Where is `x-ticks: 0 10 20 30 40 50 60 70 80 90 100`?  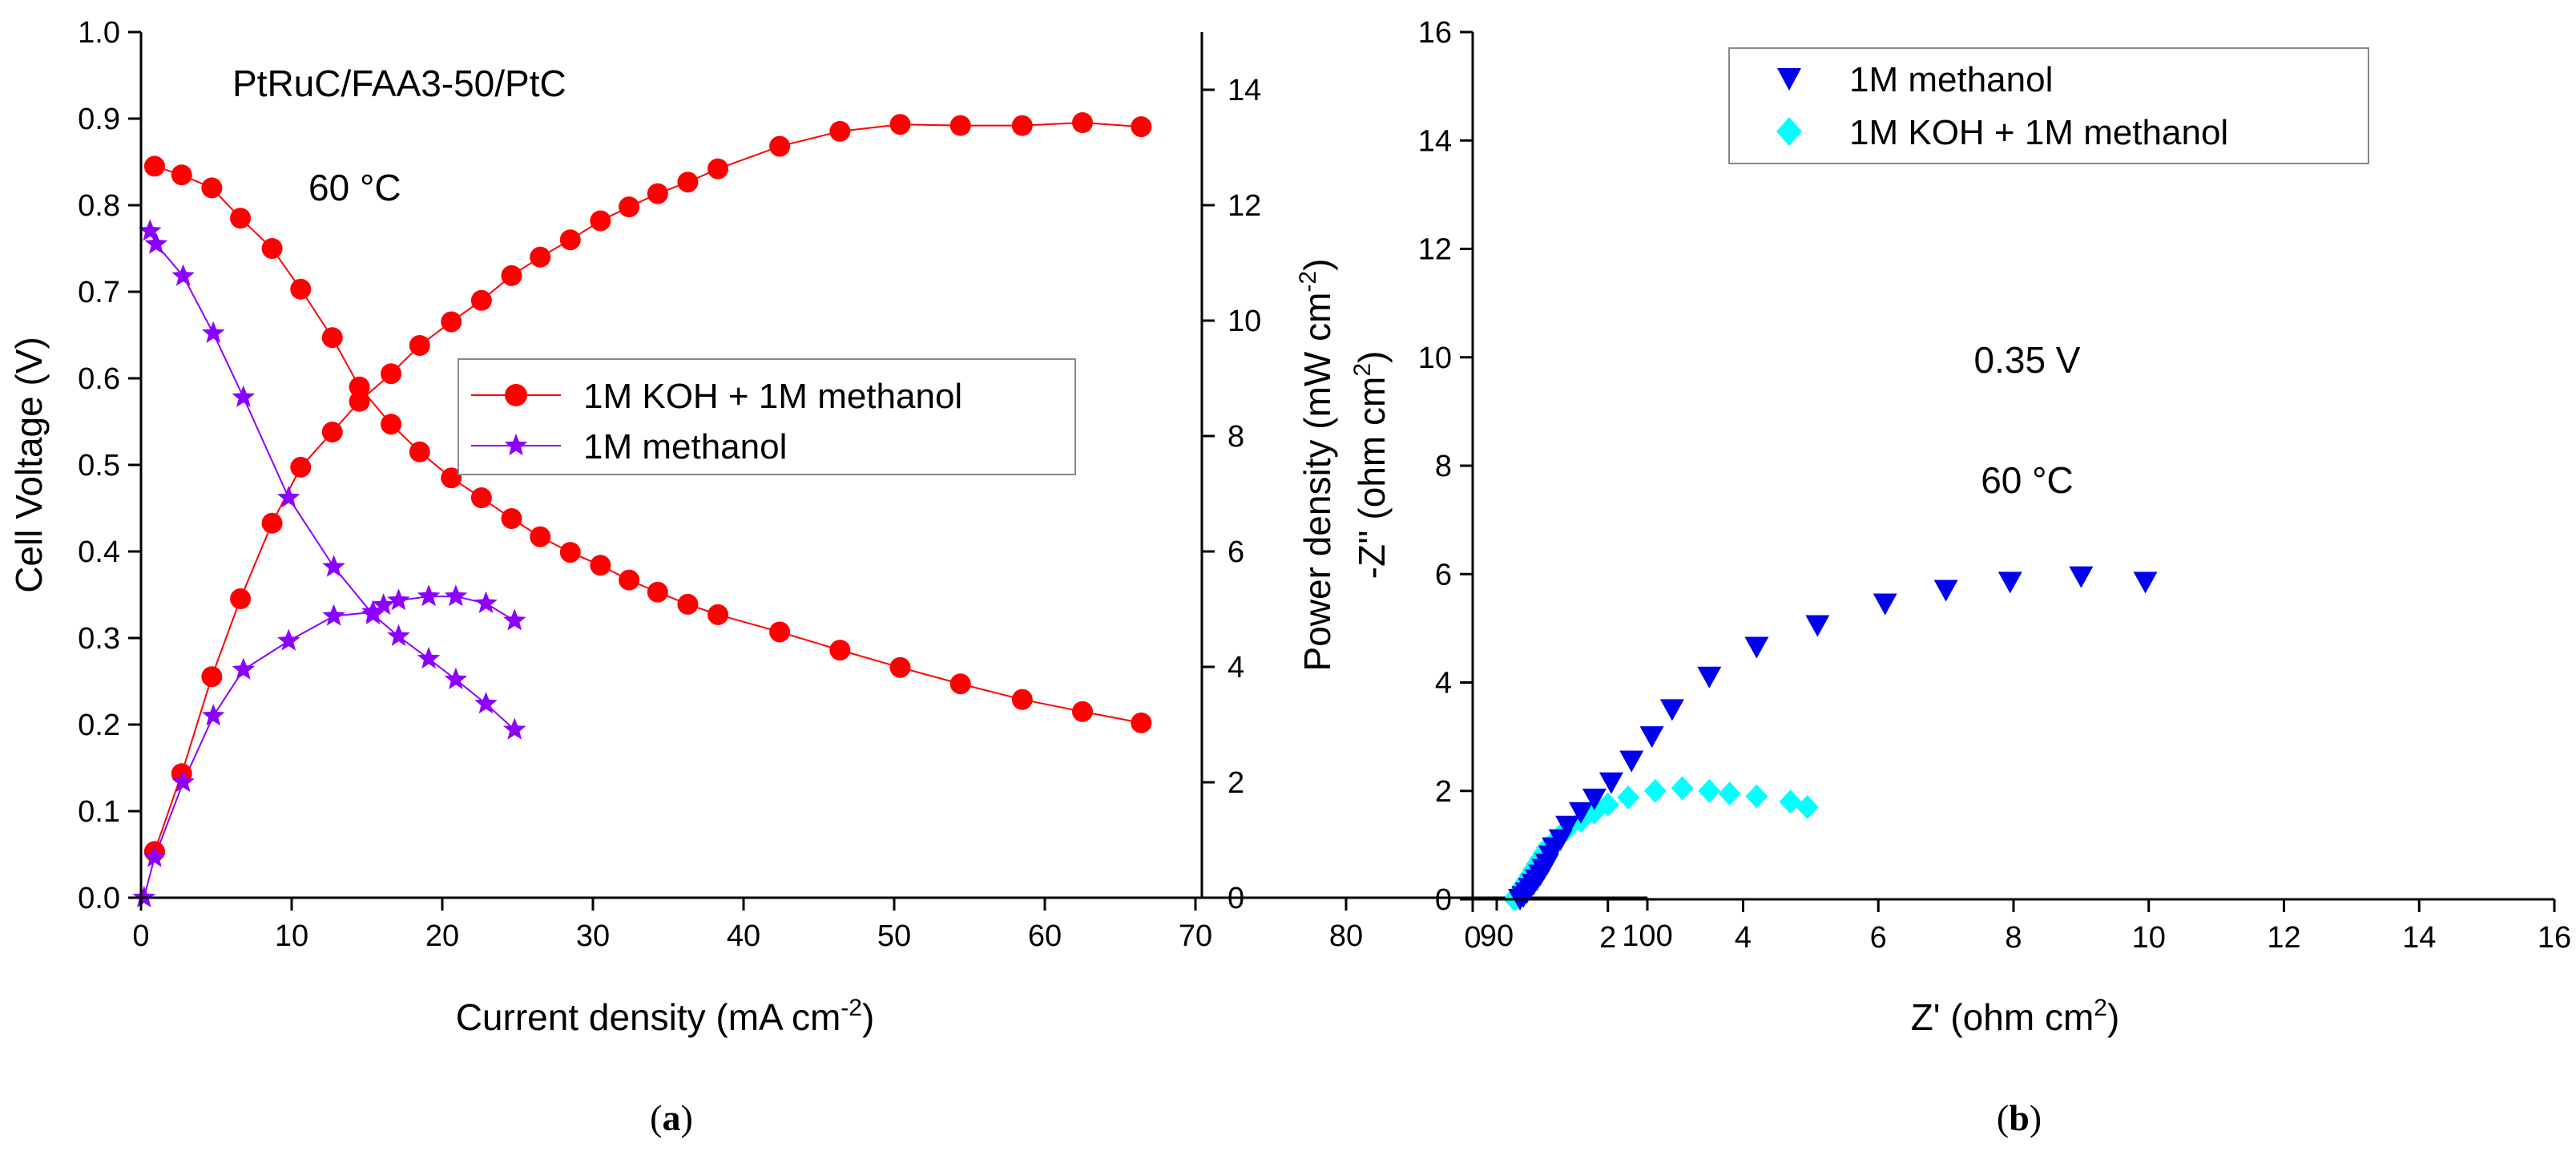 x-ticks: 0 10 20 30 40 50 60 70 80 90 100 is located at coordinates (902, 925).